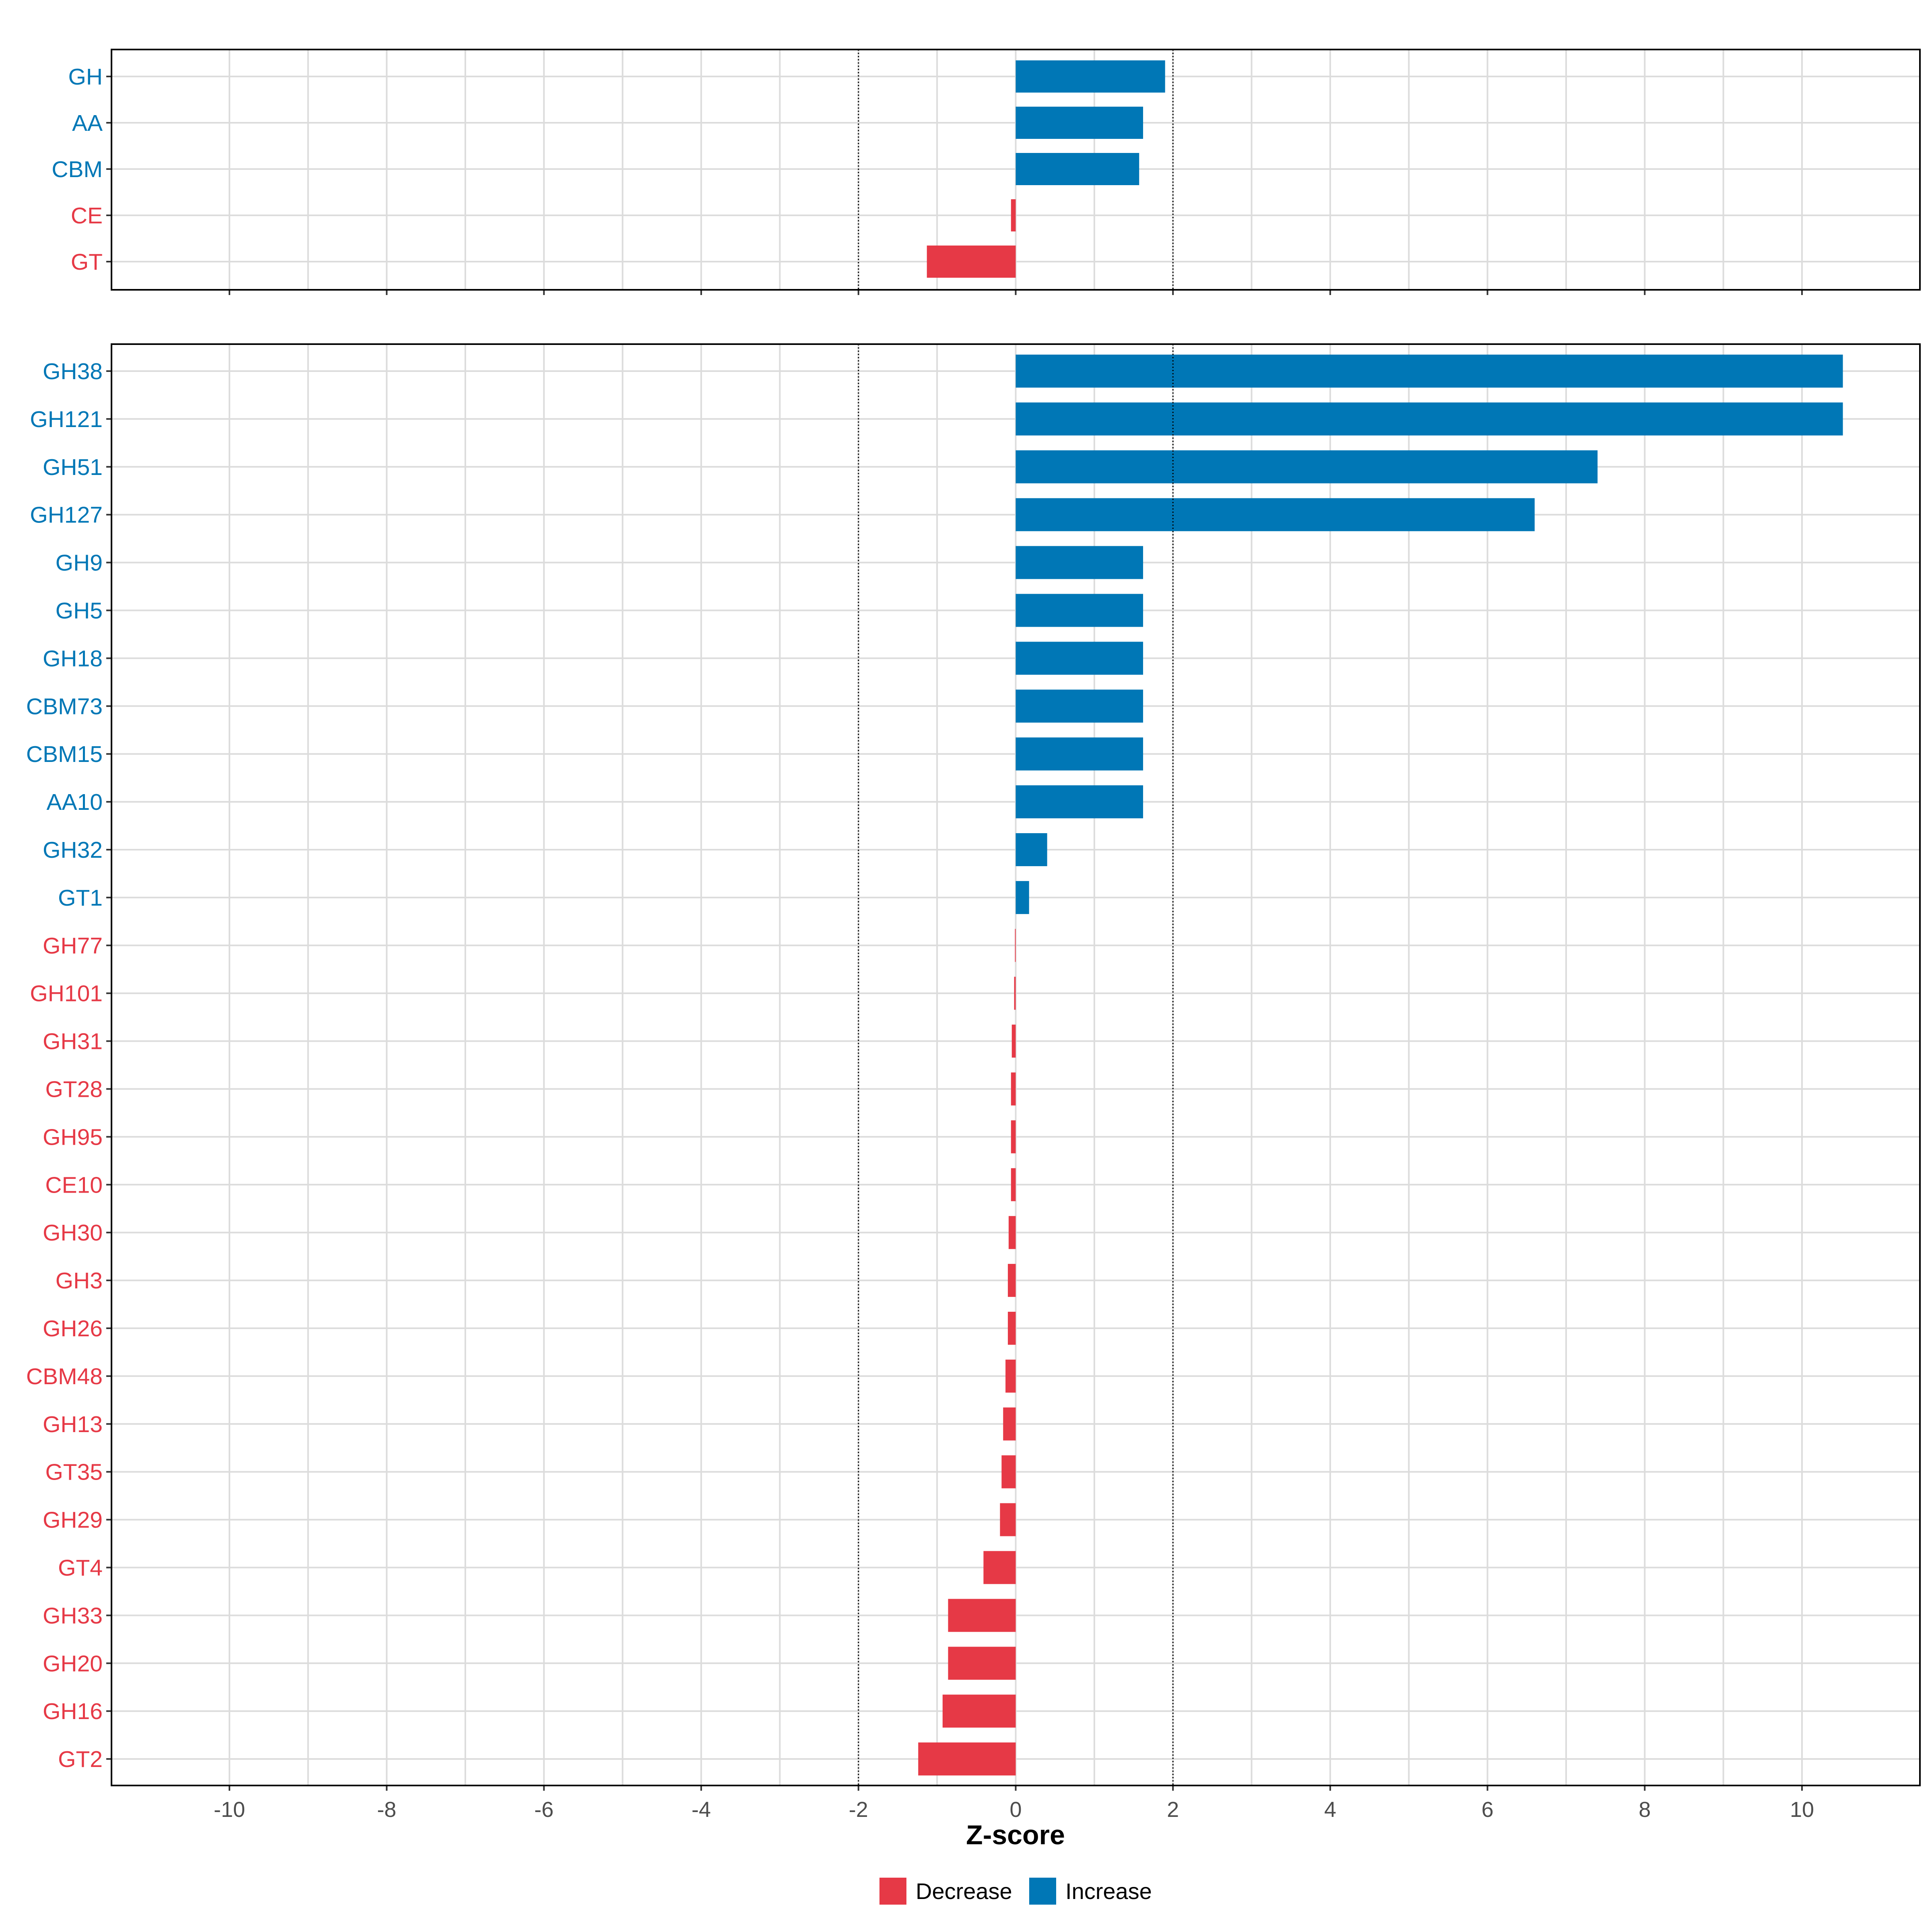  I want to click on category-label: GT1, so click(80, 898).